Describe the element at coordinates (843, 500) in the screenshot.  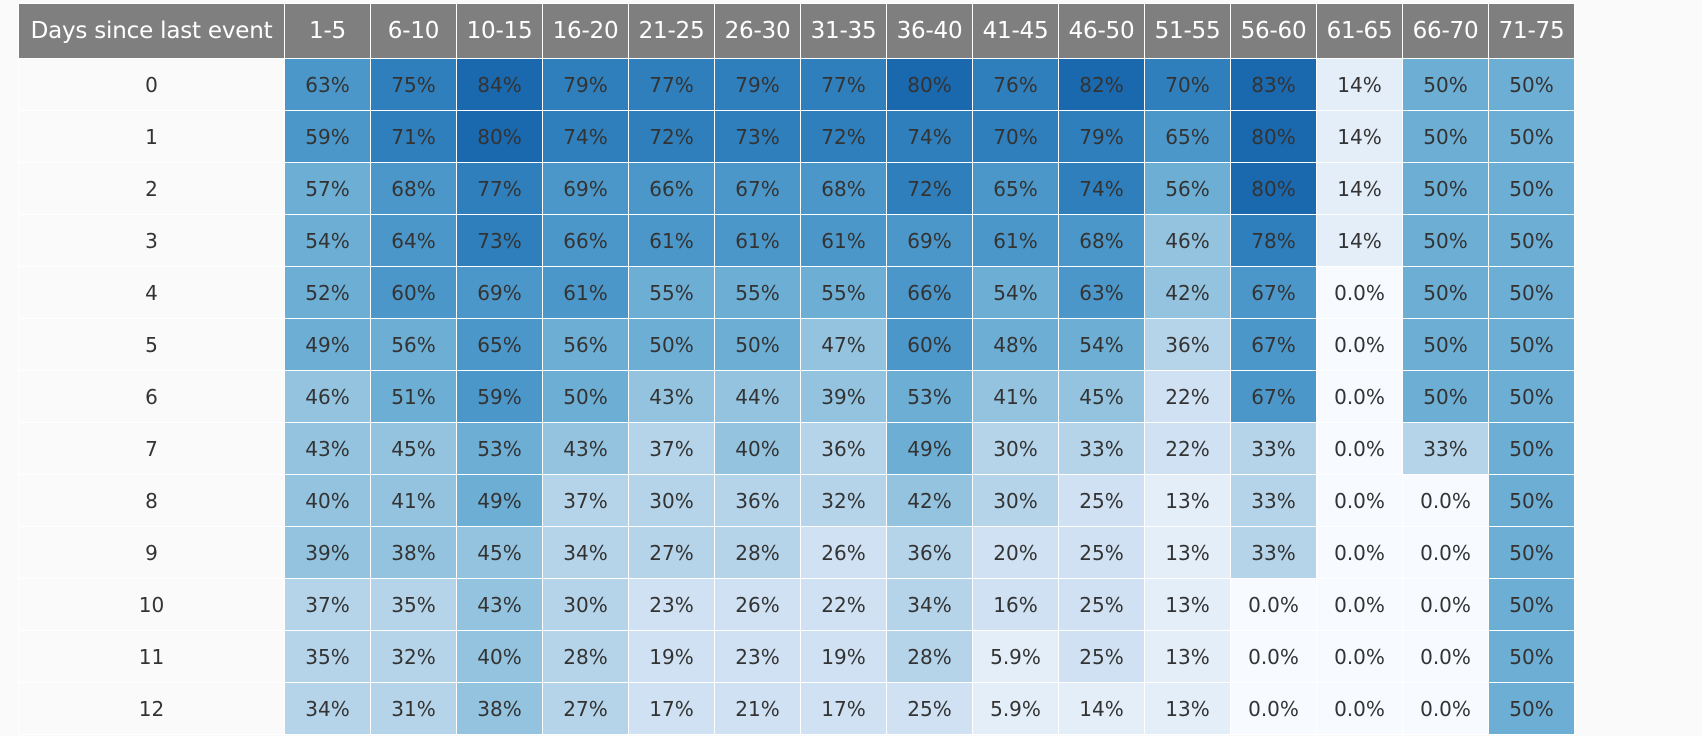
I see `heatmap-cell: 32%` at that location.